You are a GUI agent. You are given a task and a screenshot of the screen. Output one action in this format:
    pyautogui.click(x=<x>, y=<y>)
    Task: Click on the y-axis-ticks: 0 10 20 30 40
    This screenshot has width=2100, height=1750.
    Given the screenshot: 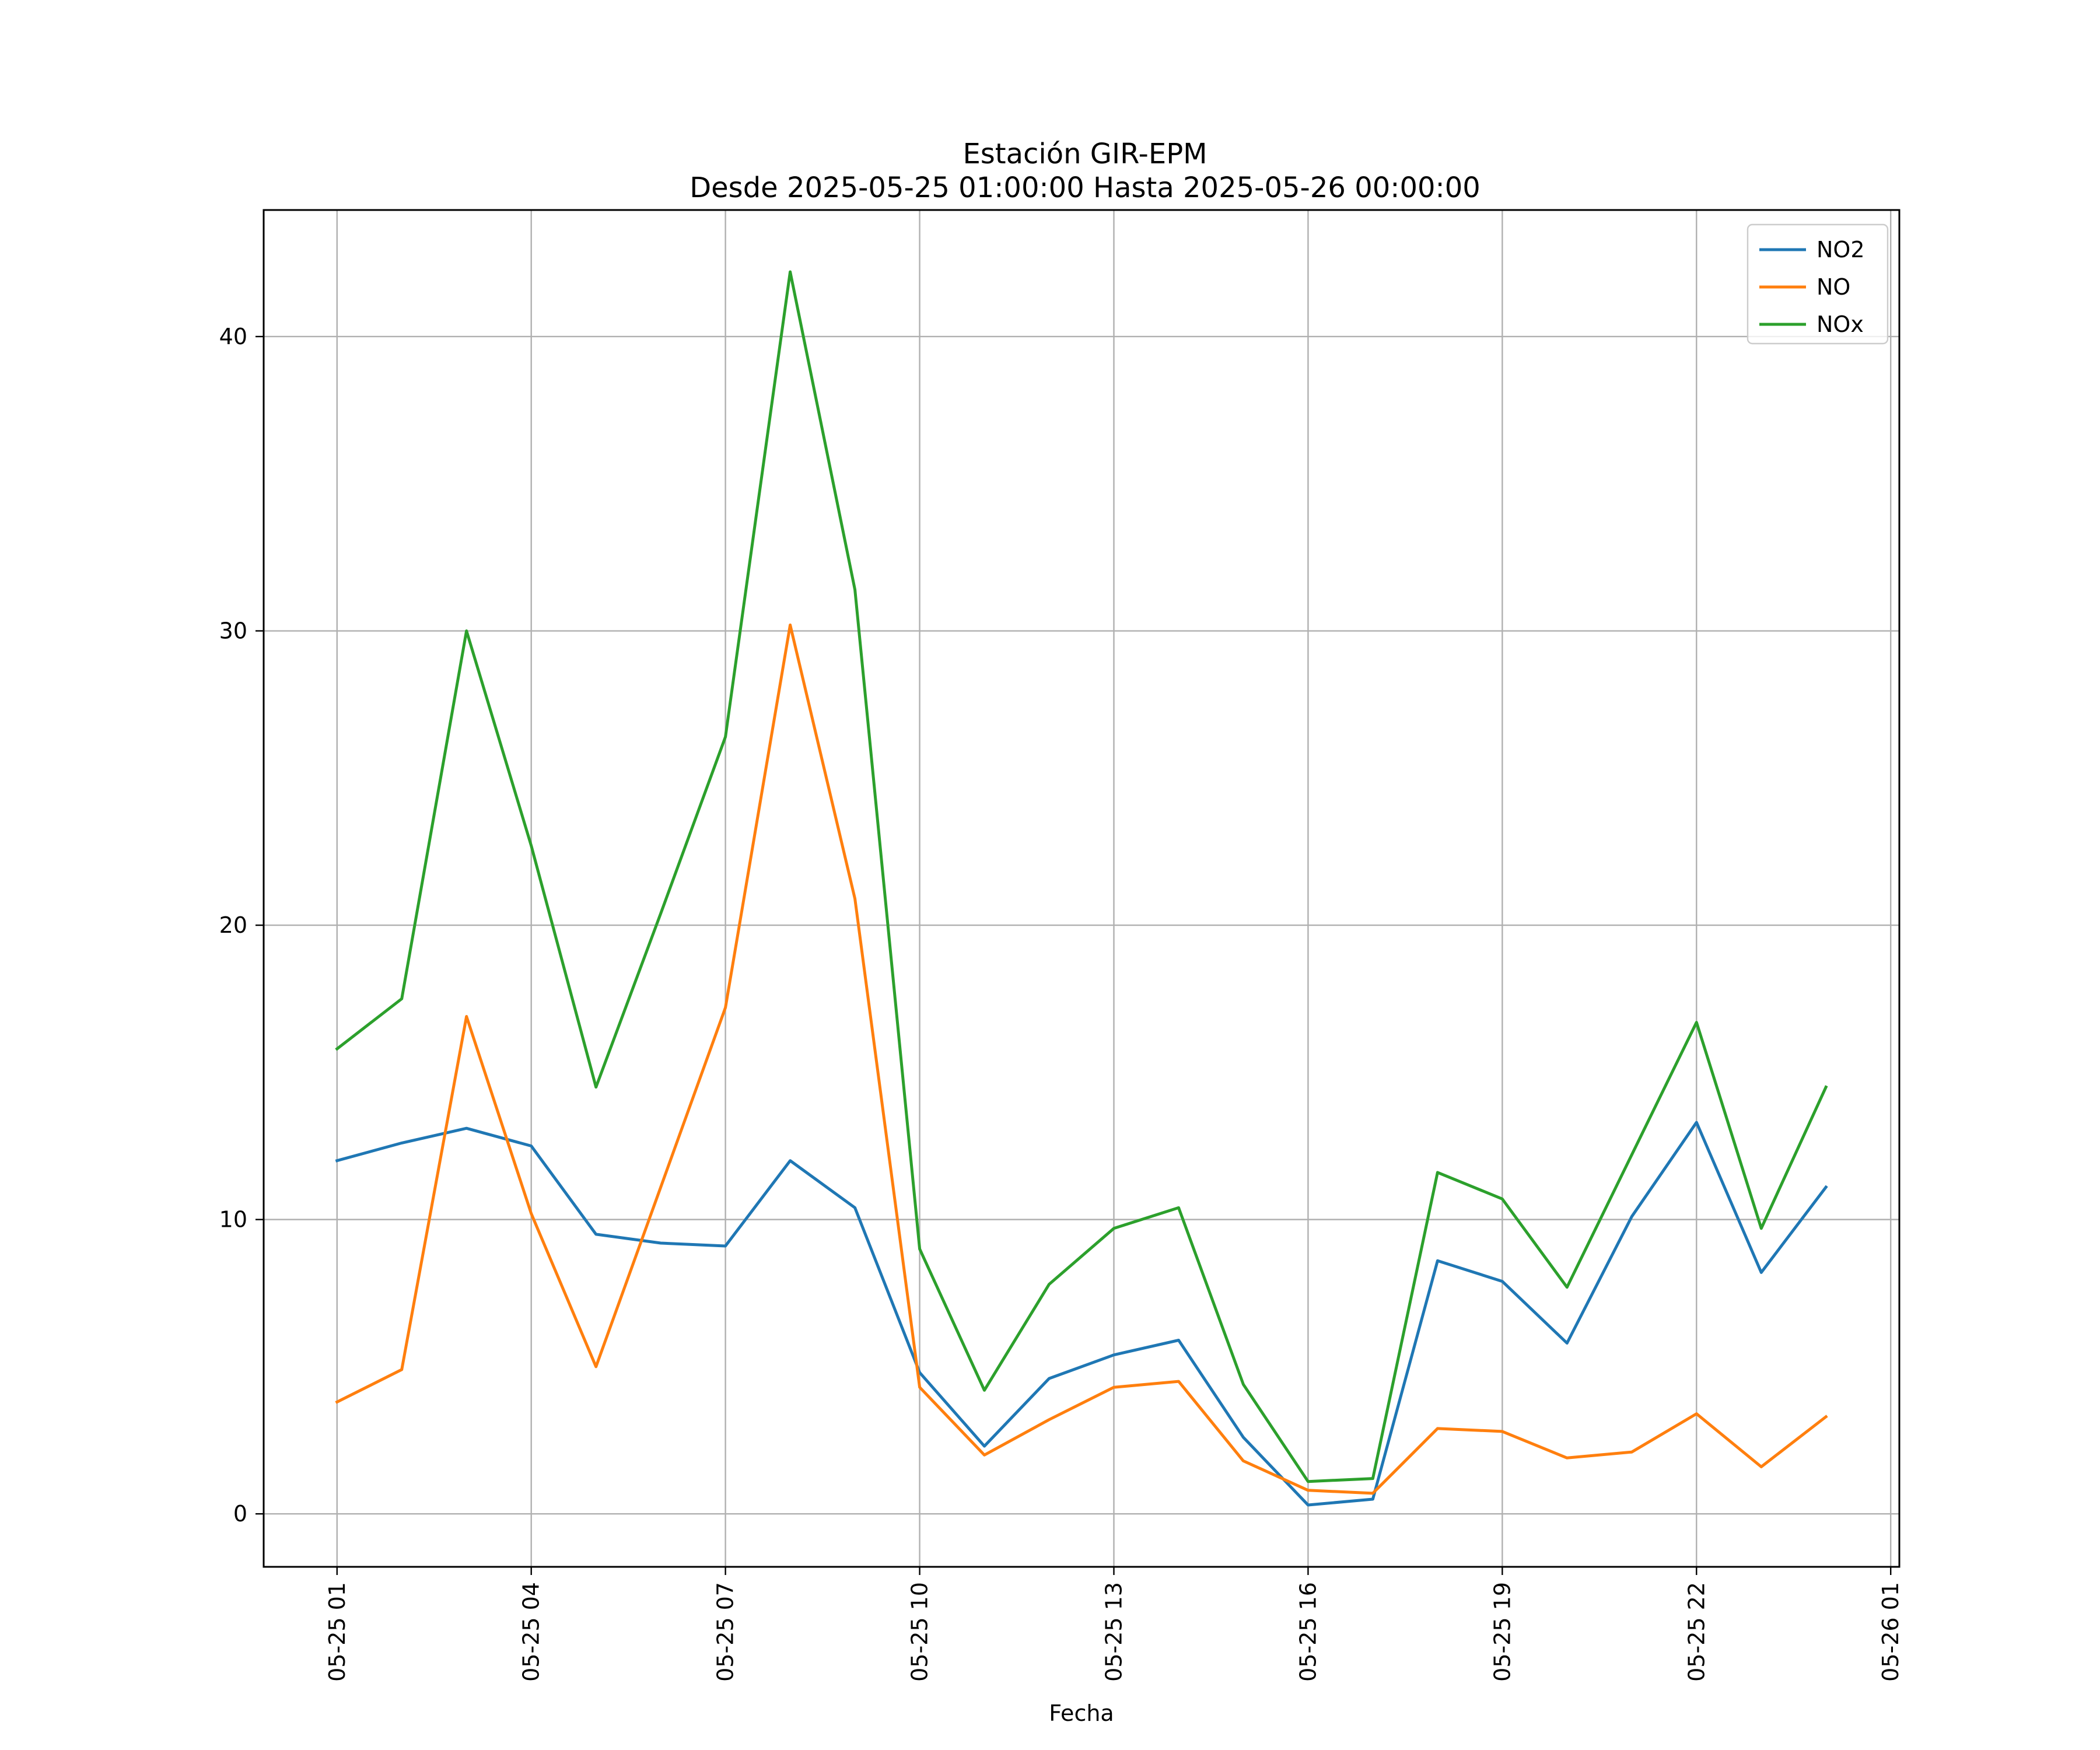 What is the action you would take?
    pyautogui.click(x=242, y=925)
    